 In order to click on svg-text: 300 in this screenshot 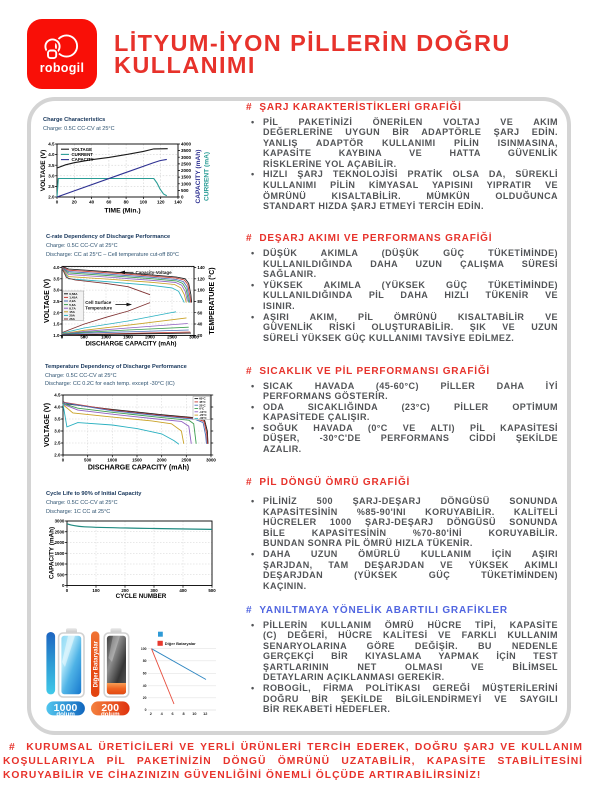, I will do `click(154, 590)`.